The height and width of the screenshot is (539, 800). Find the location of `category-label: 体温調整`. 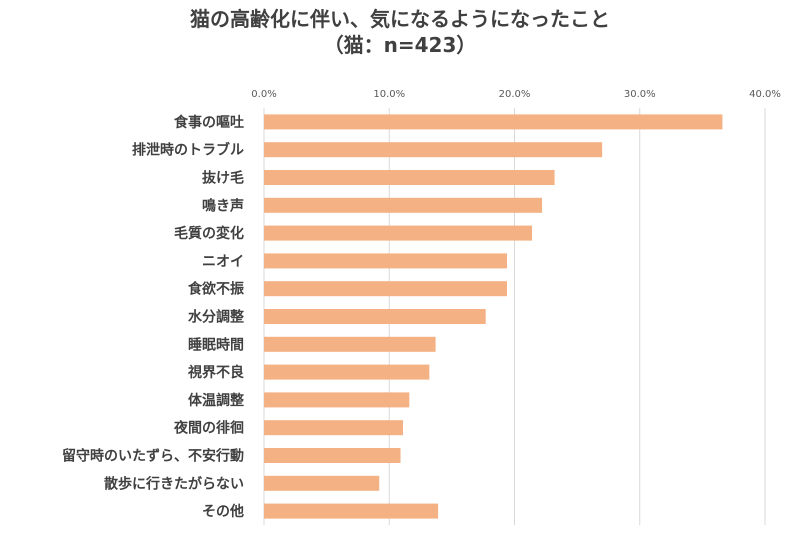

category-label: 体温調整 is located at coordinates (216, 400).